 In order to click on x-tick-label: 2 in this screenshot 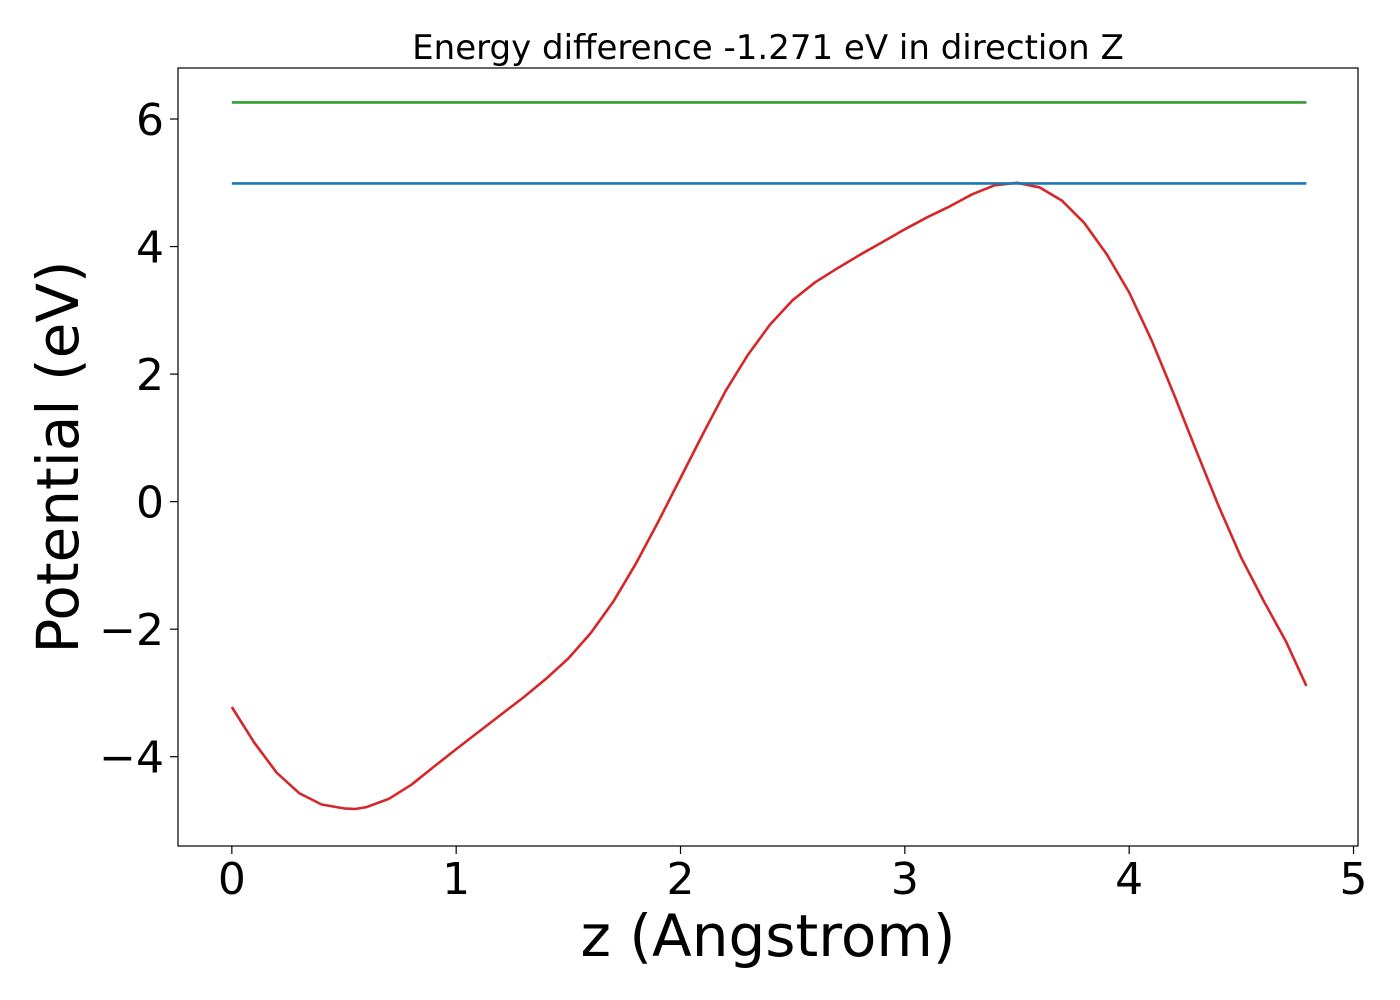, I will do `click(681, 879)`.